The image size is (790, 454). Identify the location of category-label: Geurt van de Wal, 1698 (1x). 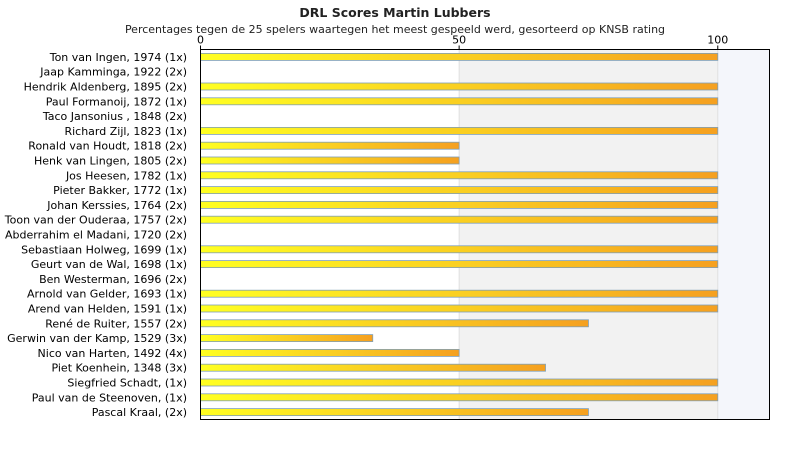
(109, 264).